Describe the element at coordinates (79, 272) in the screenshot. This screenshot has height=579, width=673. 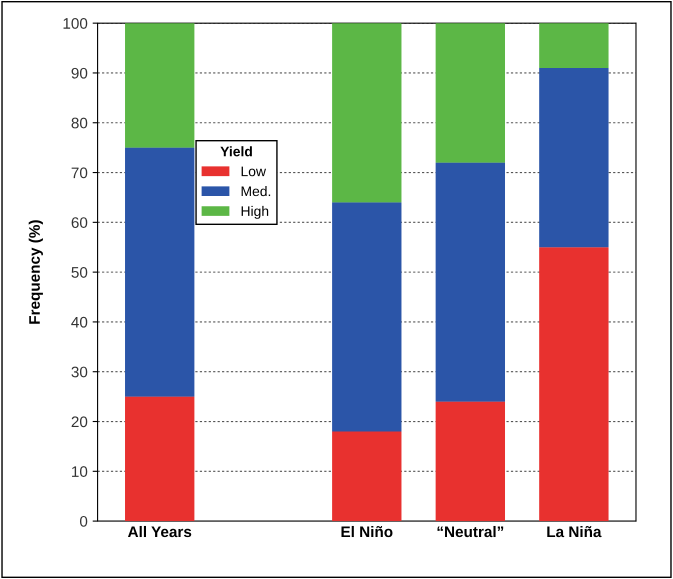
I see `y-tick-label: 50` at that location.